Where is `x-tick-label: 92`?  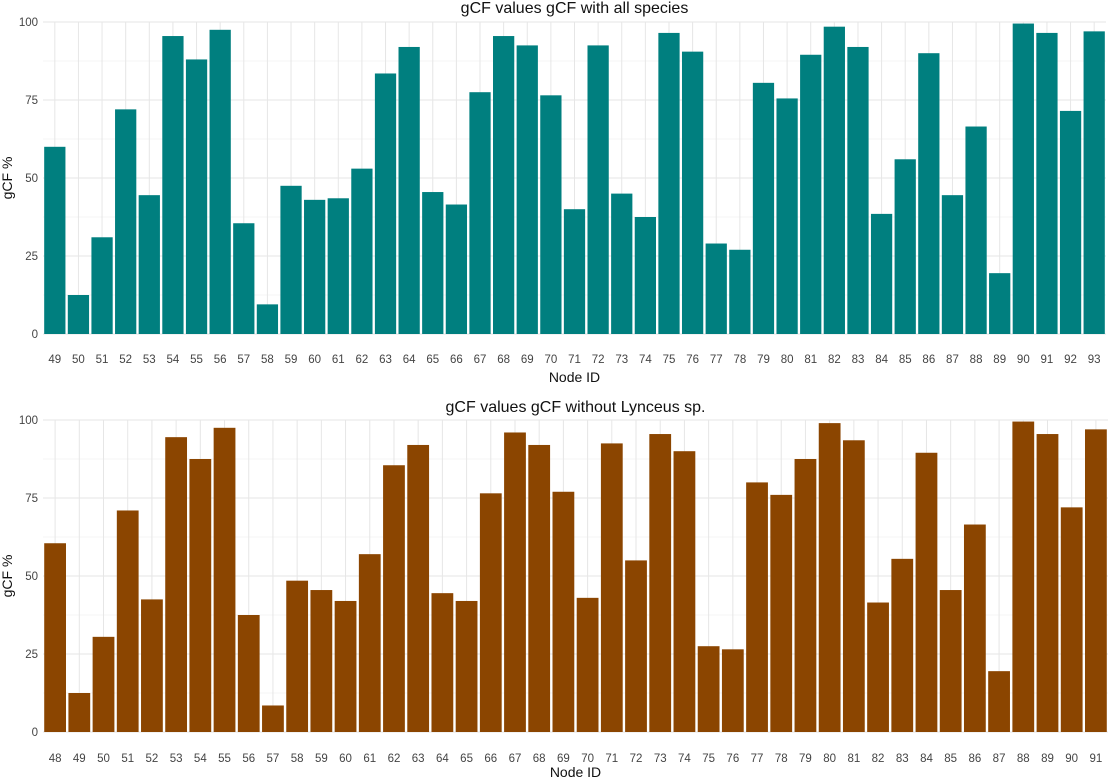
x-tick-label: 92 is located at coordinates (1070, 360).